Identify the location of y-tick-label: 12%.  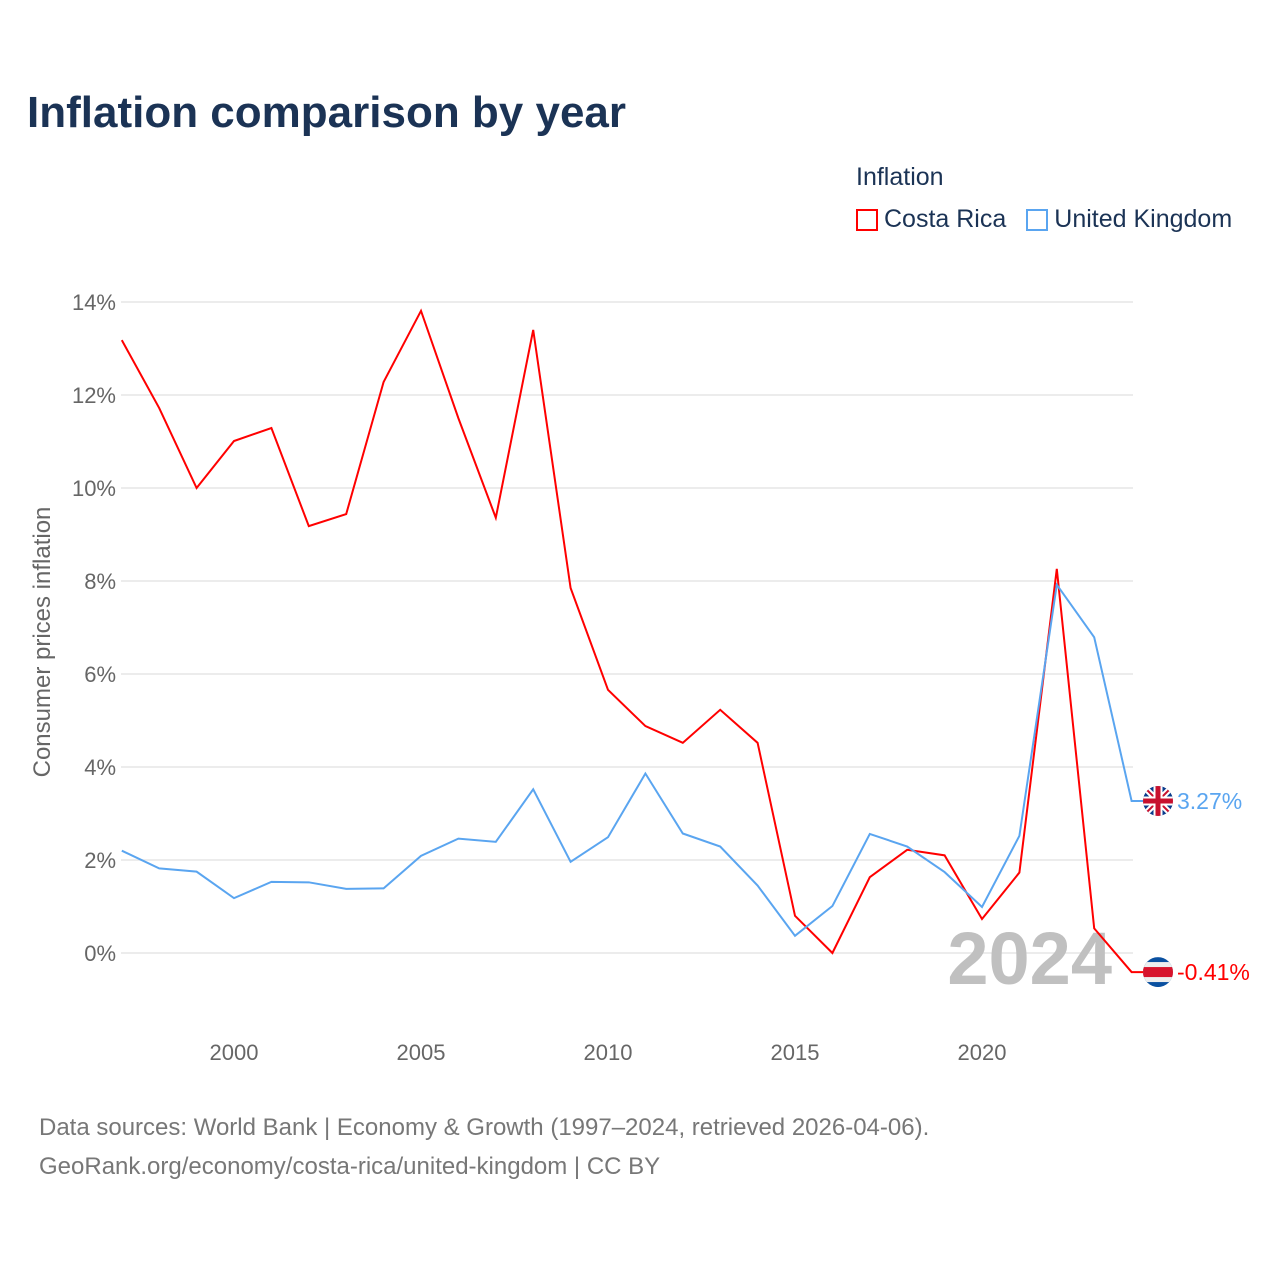
(94, 395).